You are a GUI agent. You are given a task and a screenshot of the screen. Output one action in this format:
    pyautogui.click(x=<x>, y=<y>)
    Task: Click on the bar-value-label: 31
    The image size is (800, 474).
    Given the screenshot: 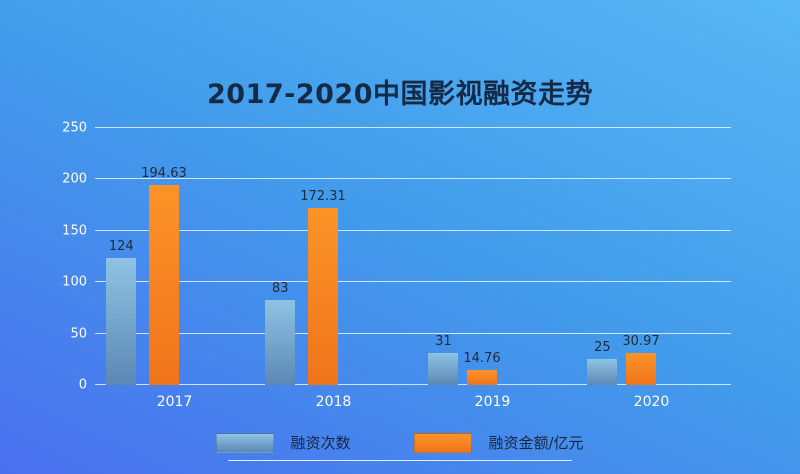 What is the action you would take?
    pyautogui.click(x=443, y=342)
    